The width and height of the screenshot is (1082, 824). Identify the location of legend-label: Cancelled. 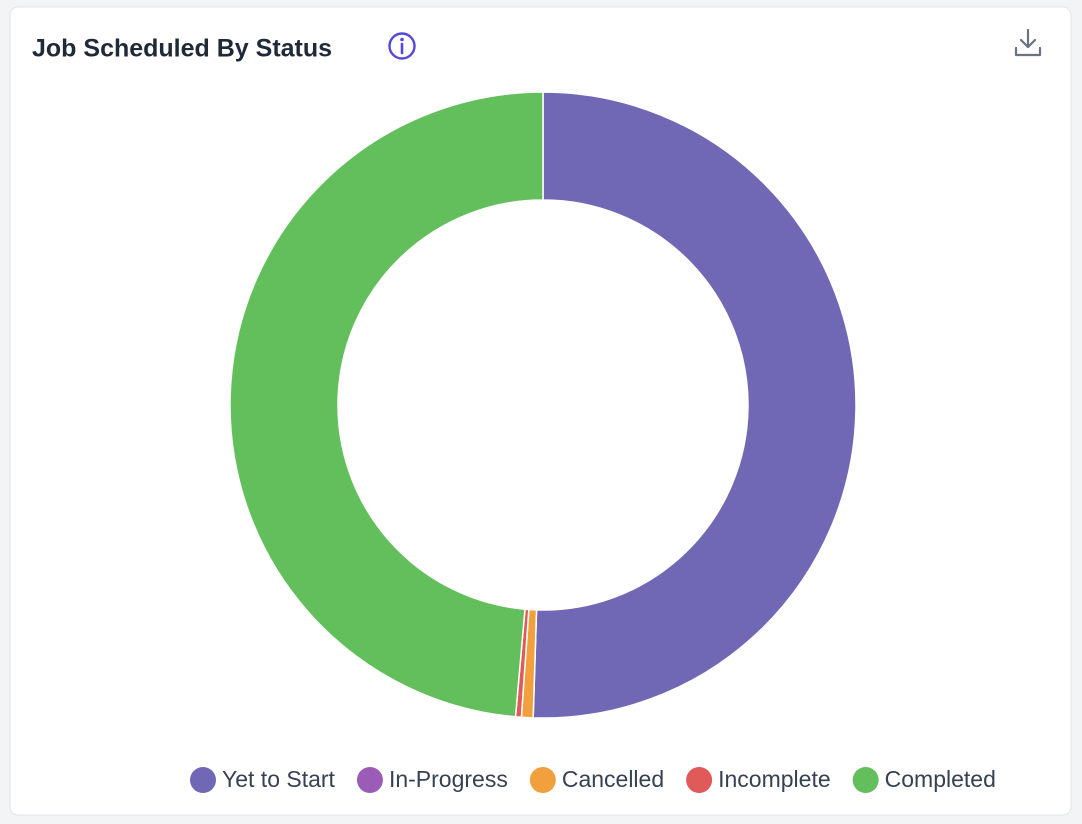
(613, 779).